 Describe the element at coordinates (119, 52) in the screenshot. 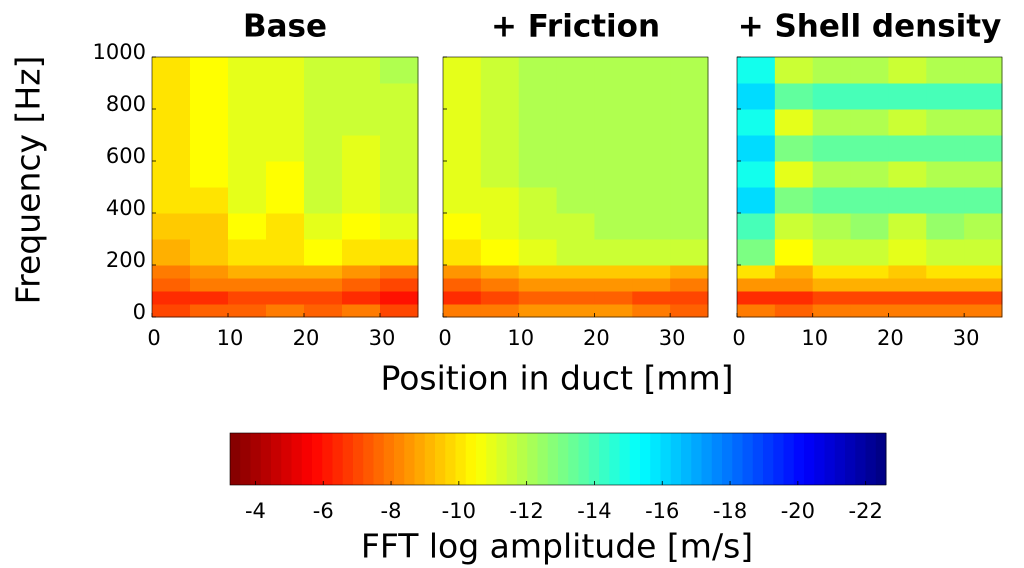

I see `y-tick-label: 1000` at that location.